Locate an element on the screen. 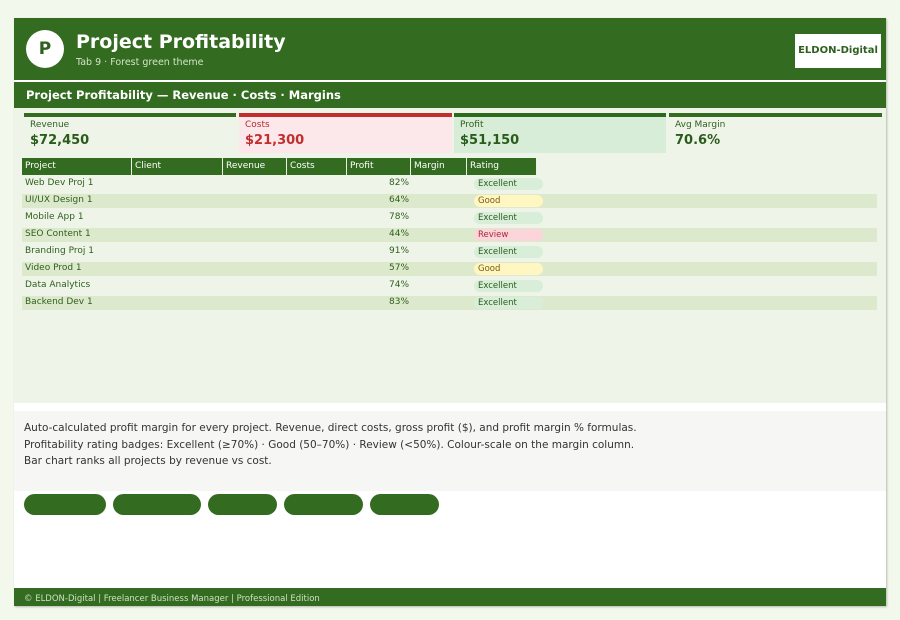 The height and width of the screenshot is (620, 900). page-subtitle: Tab 9 · Forest green theme is located at coordinates (140, 62).